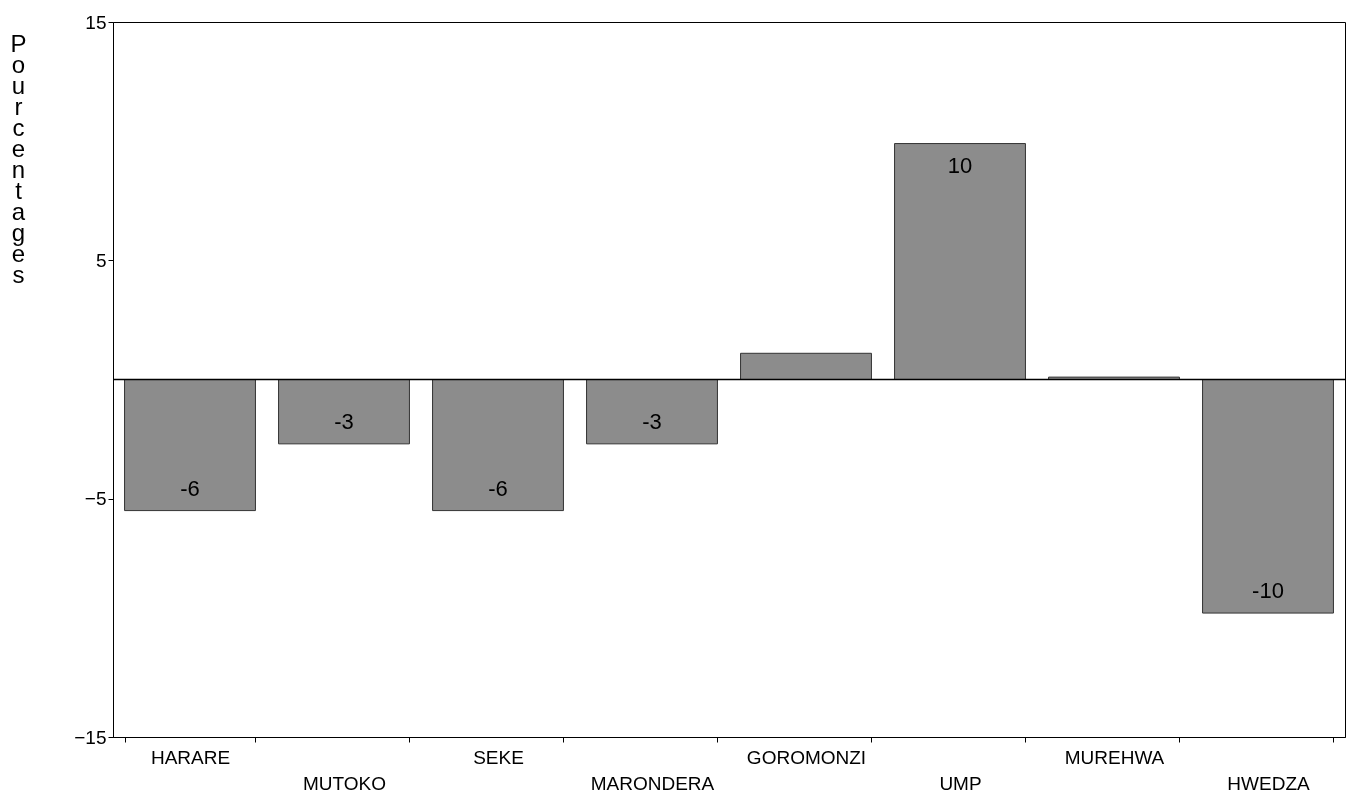 This screenshot has height=807, width=1355. I want to click on x-tick-label: HARARE, so click(190, 757).